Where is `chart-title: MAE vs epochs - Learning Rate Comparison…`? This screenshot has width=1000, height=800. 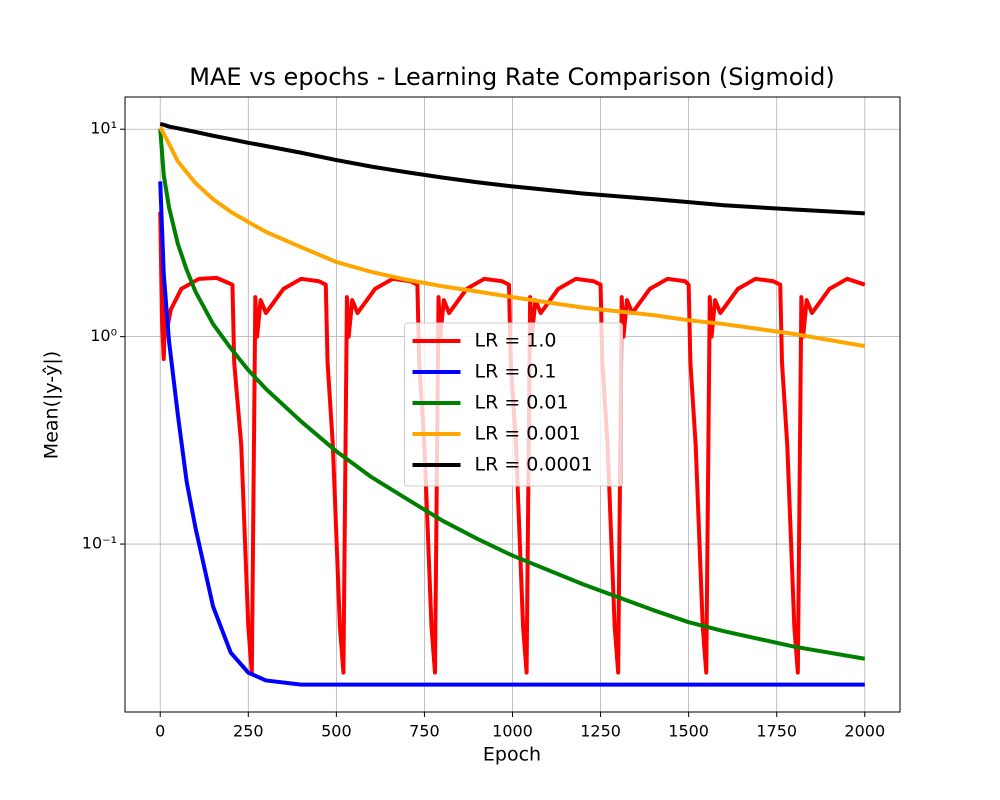 chart-title: MAE vs epochs - Learning Rate Comparison… is located at coordinates (511, 77).